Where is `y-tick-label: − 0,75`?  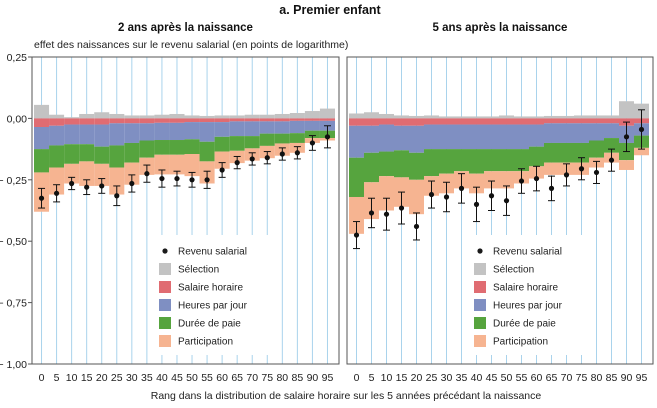 y-tick-label: − 0,75 is located at coordinates (13, 304).